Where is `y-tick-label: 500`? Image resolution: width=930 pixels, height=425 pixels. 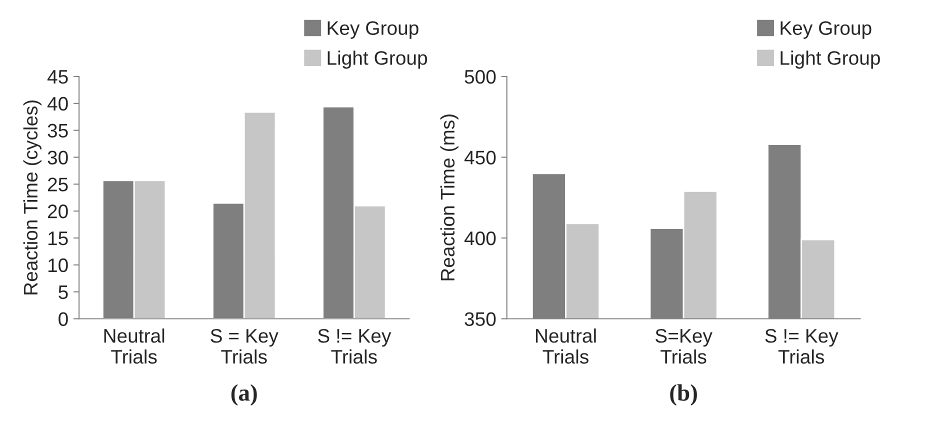
y-tick-label: 500 is located at coordinates (480, 77).